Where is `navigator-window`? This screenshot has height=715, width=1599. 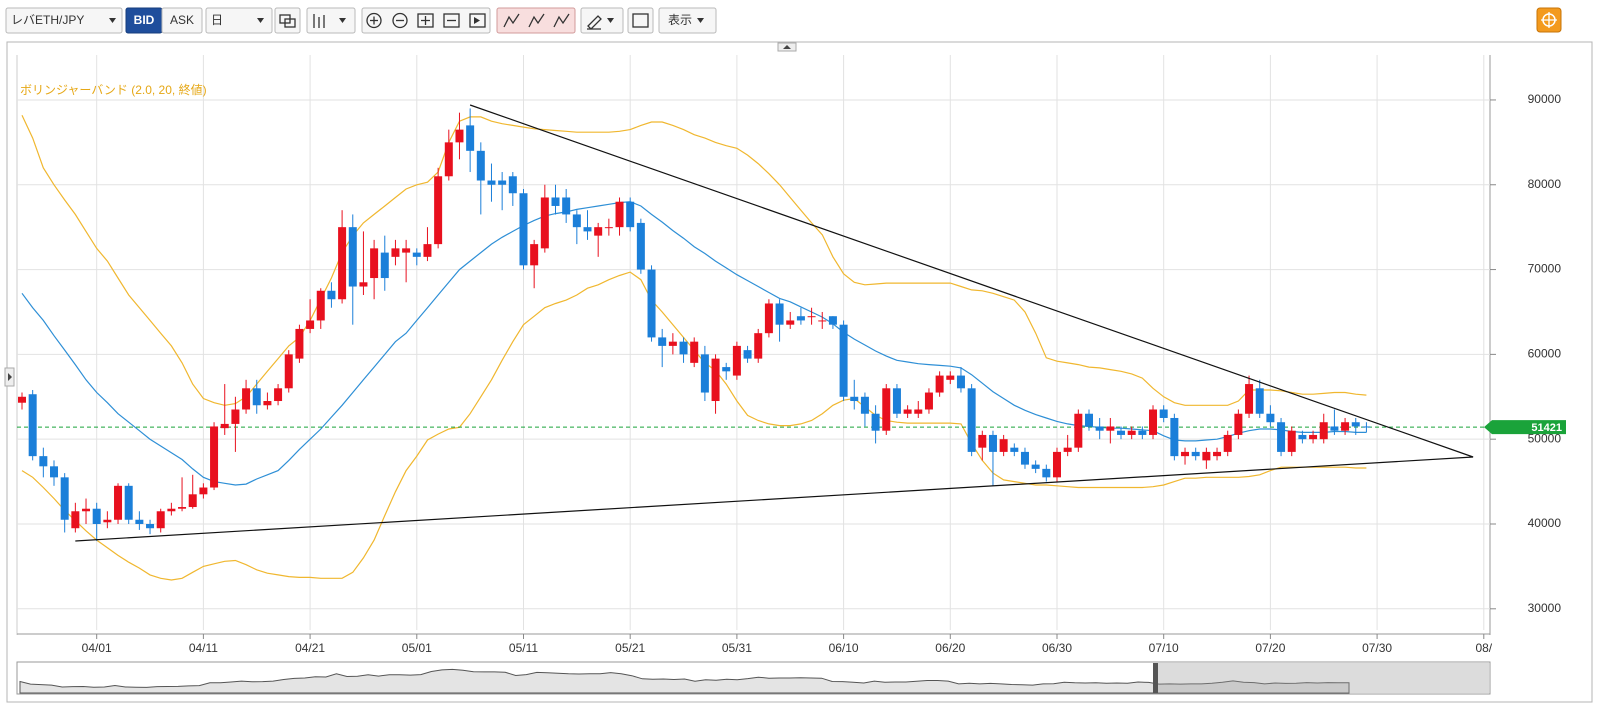
navigator-window is located at coordinates (1322, 678).